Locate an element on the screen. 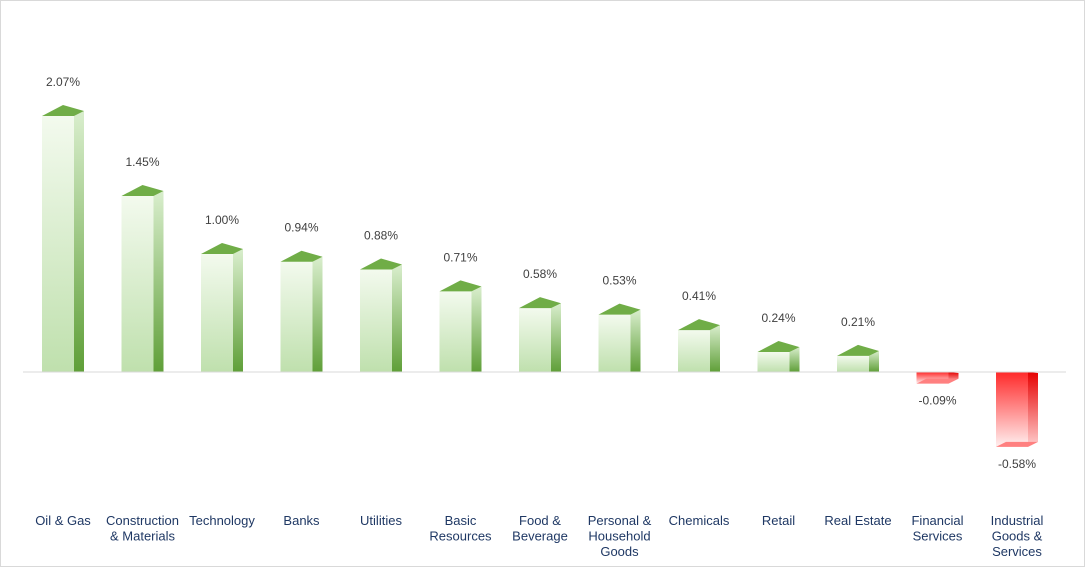 The width and height of the screenshot is (1092, 579). category-label-line: Industrial is located at coordinates (1017, 520).